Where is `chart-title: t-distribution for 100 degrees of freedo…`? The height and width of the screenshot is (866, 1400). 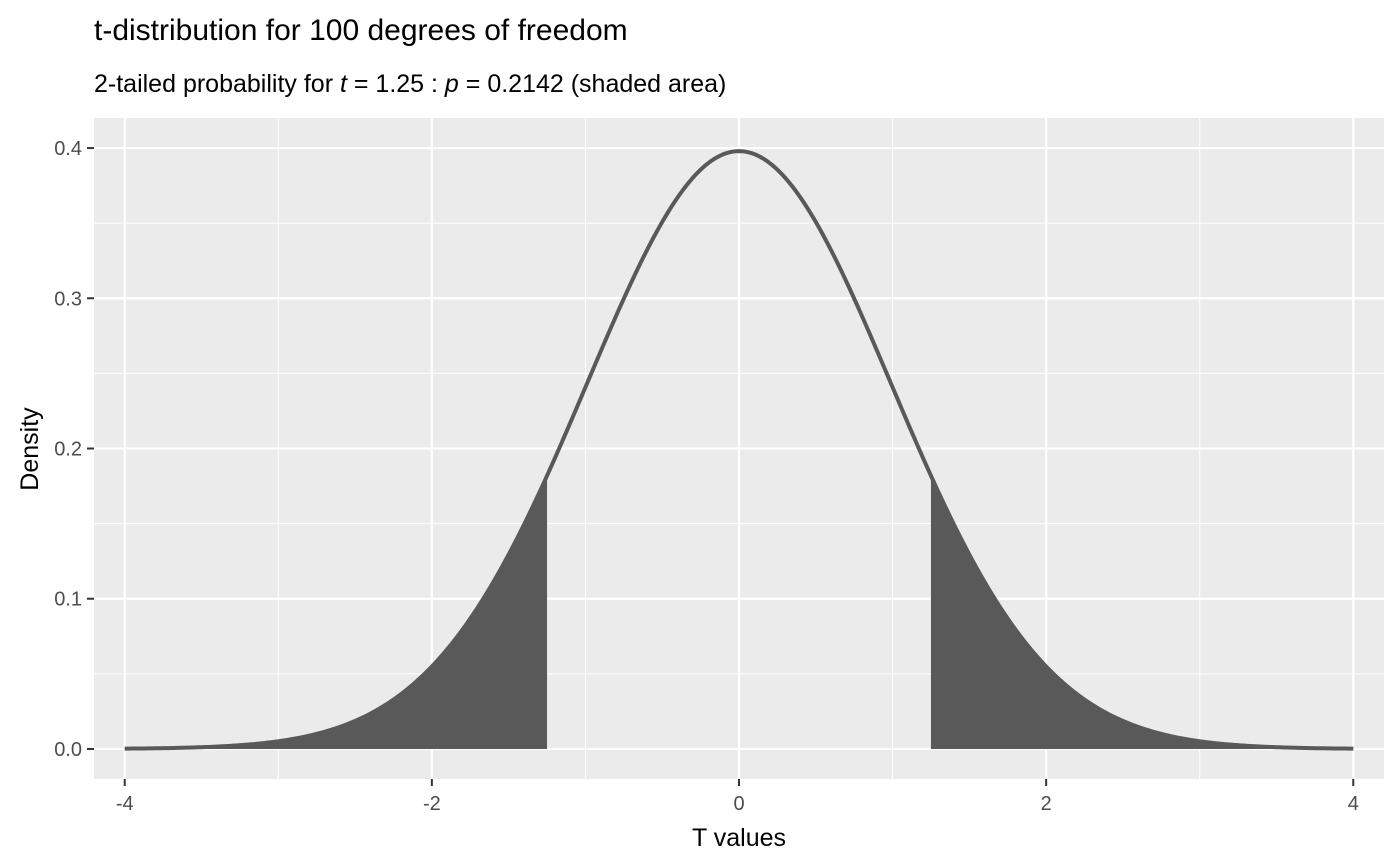 chart-title: t-distribution for 100 degrees of freedo… is located at coordinates (361, 30).